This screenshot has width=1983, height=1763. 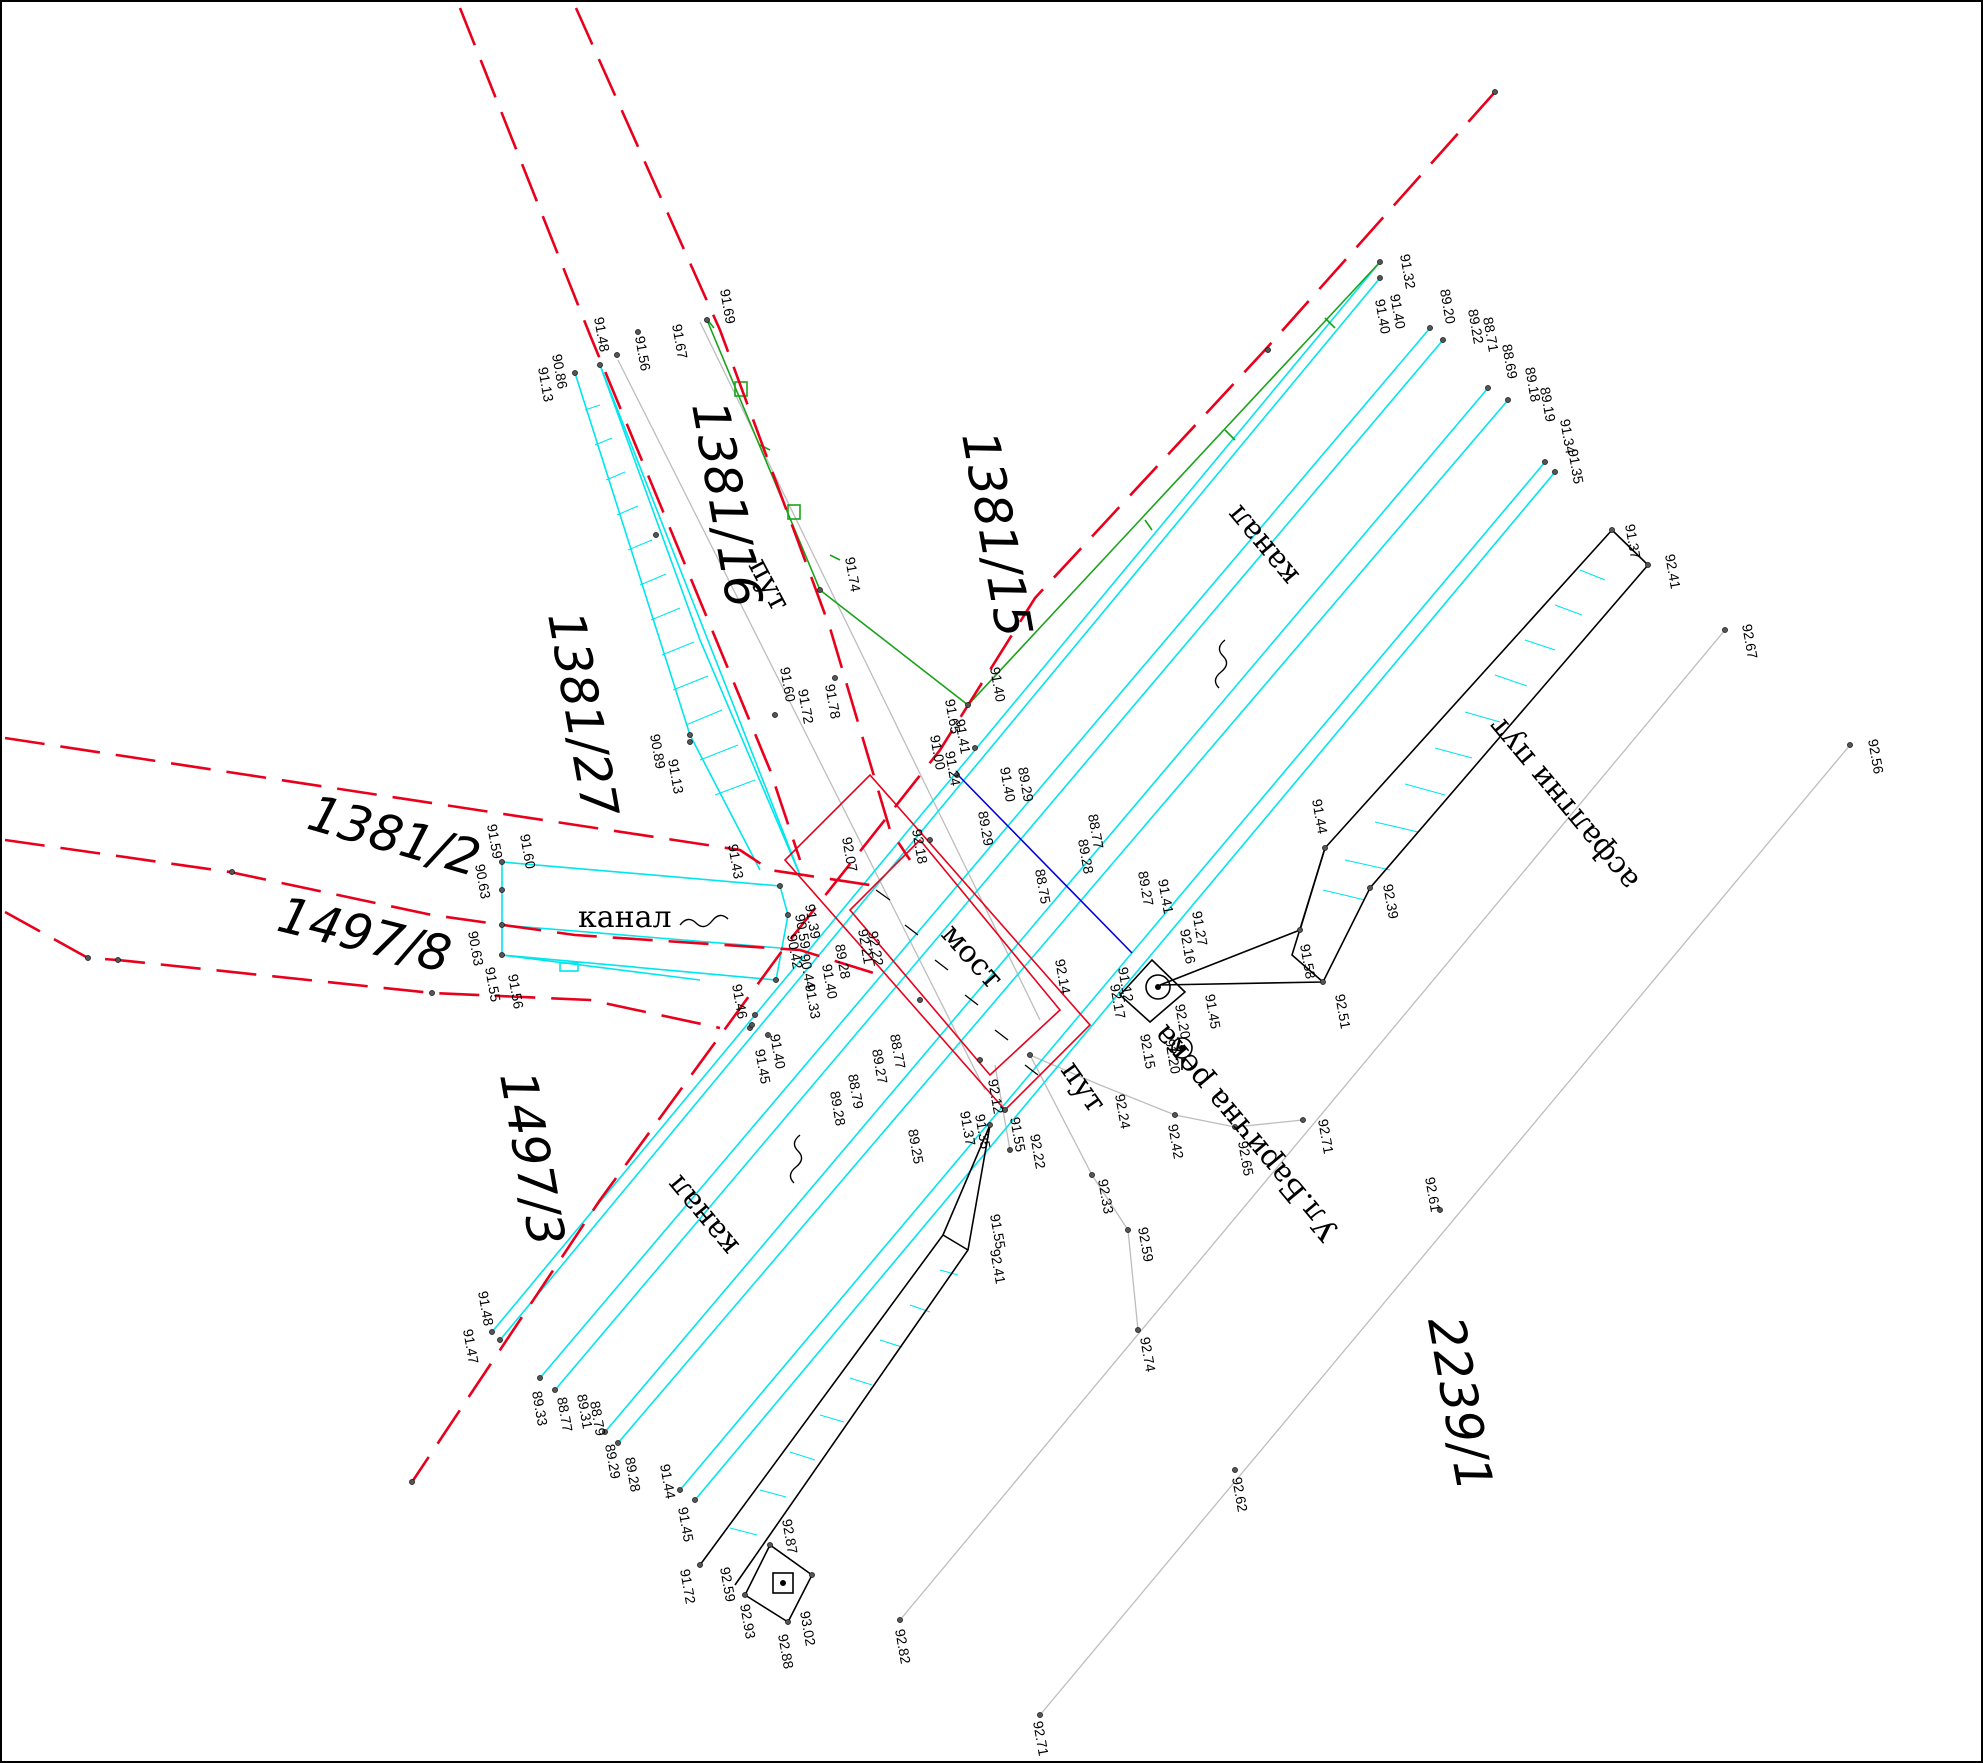 What do you see at coordinates (1246, 1158) in the screenshot?
I see `elevation-label: 92.65` at bounding box center [1246, 1158].